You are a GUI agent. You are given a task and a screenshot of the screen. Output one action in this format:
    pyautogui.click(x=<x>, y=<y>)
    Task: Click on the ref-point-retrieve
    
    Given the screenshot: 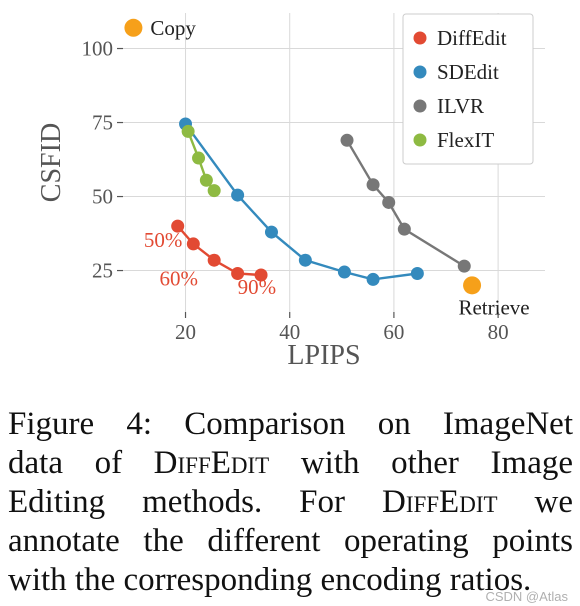 What is the action you would take?
    pyautogui.click(x=472, y=285)
    